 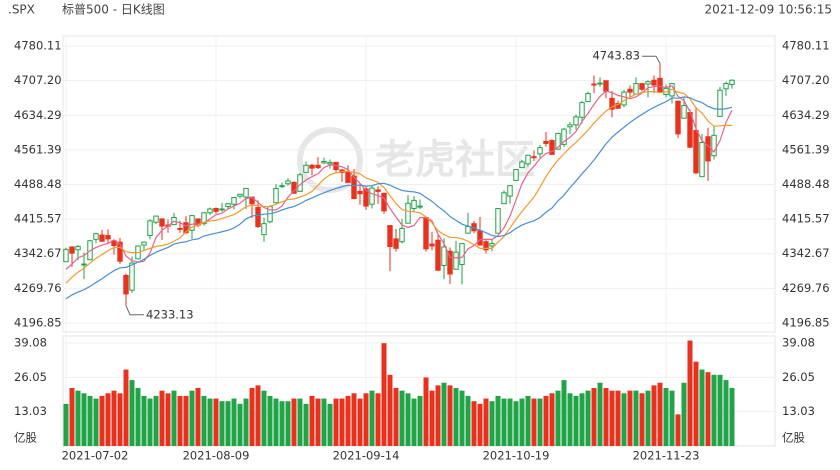 What do you see at coordinates (113, 10) in the screenshot?
I see `chart-name: 标普500 - 日K线图` at bounding box center [113, 10].